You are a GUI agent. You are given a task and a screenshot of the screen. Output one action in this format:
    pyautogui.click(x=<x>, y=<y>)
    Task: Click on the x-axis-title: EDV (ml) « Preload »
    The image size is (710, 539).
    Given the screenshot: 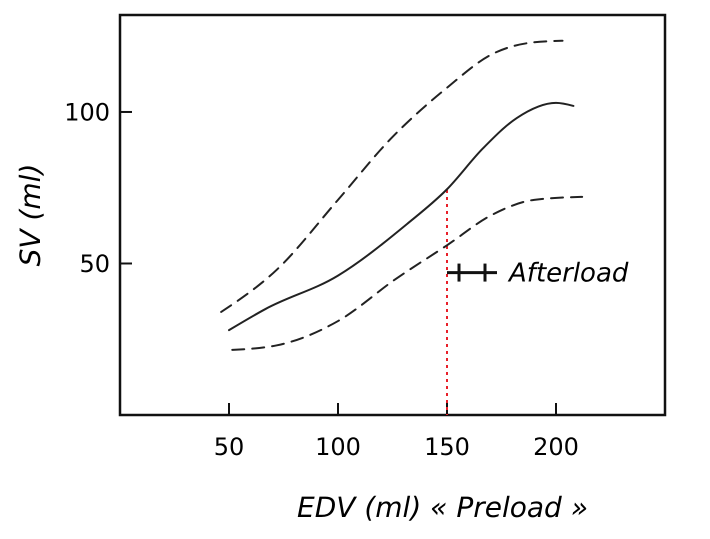 What is the action you would take?
    pyautogui.click(x=442, y=507)
    